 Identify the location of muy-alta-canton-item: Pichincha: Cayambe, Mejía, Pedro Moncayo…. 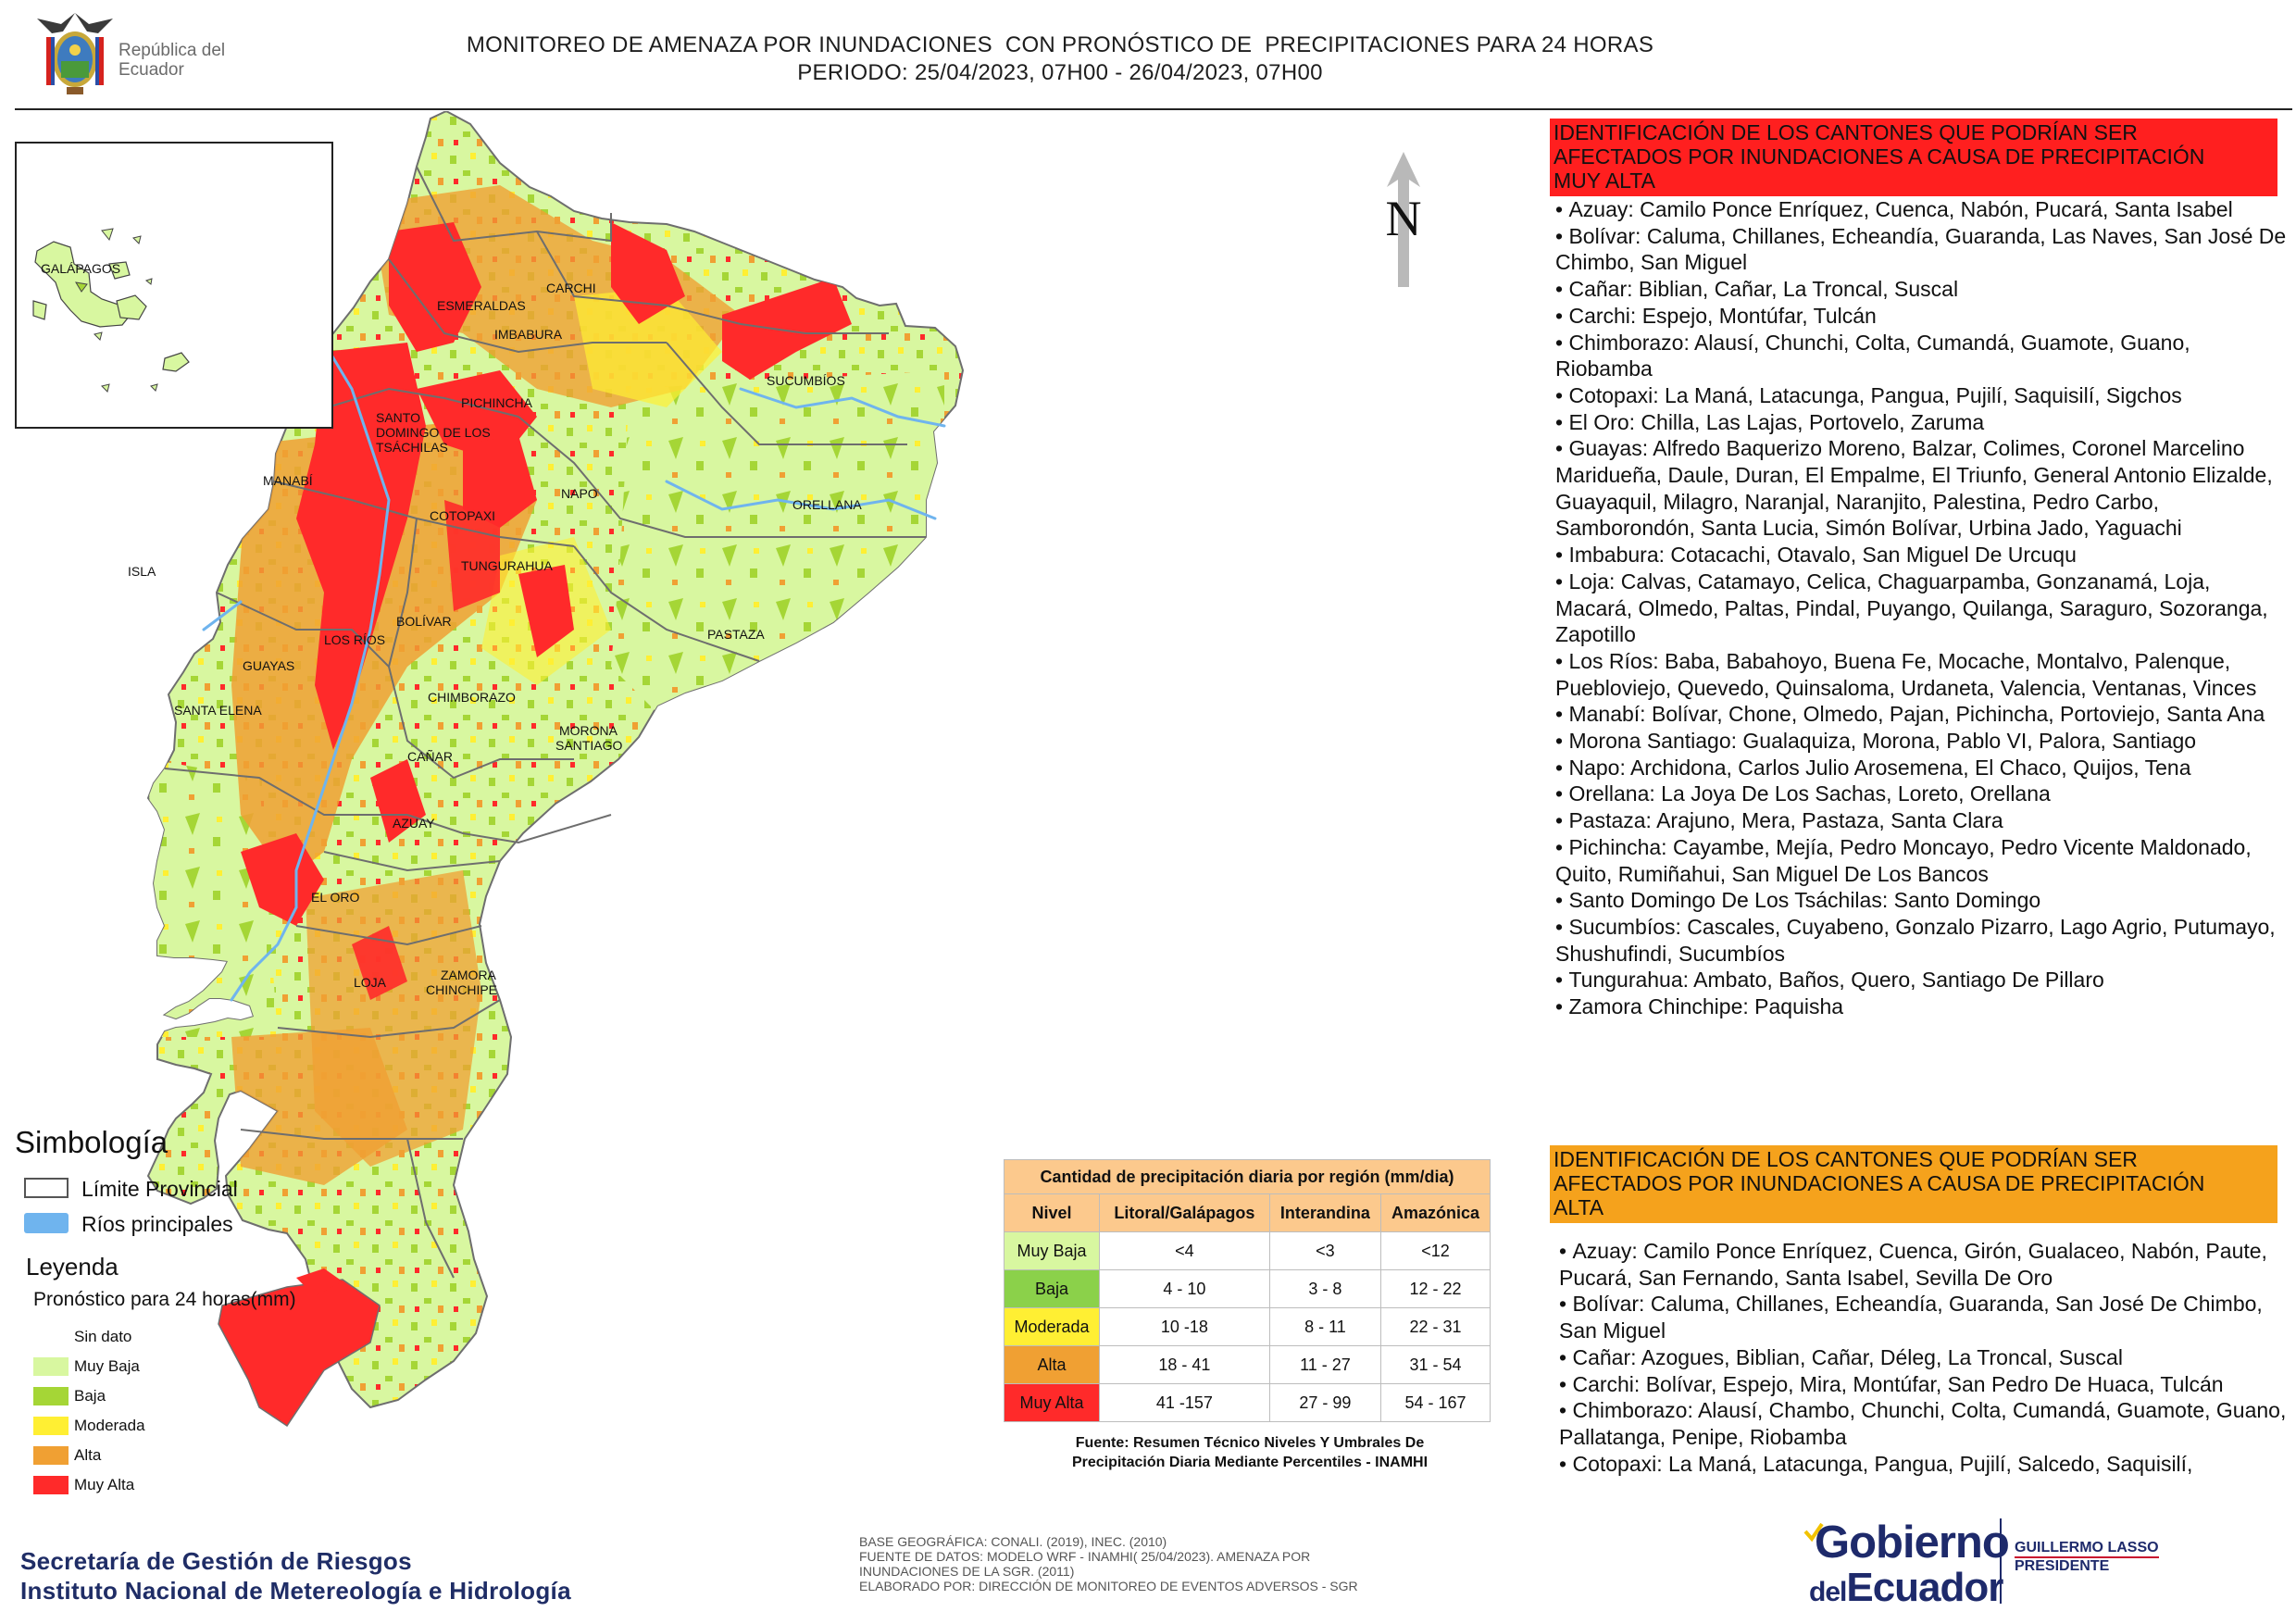
(1922, 860).